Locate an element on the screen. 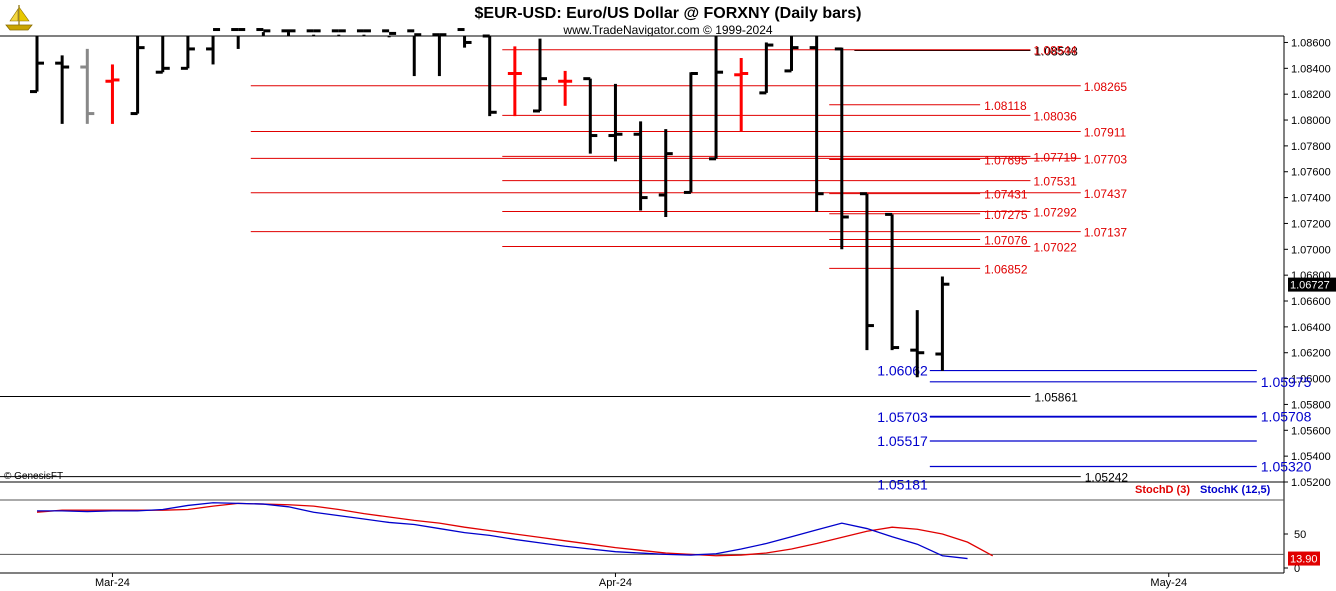 This screenshot has width=1336, height=591. level-label: 1.07719 is located at coordinates (1055, 157).